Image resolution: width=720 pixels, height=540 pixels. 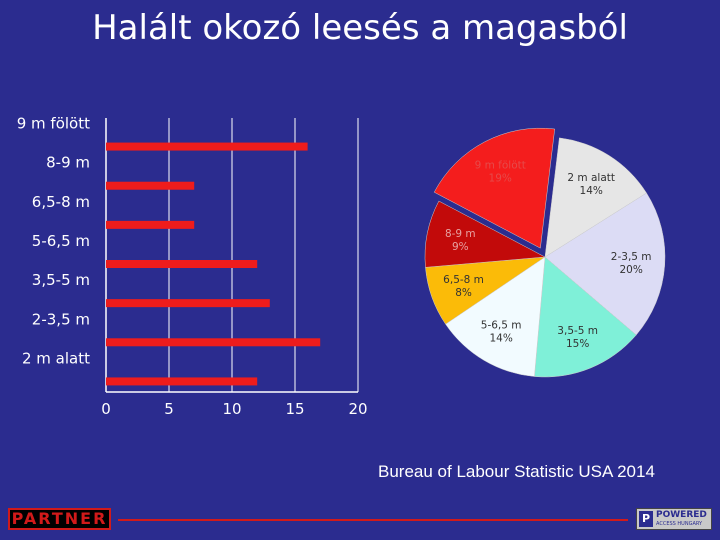 What do you see at coordinates (516, 471) in the screenshot?
I see `source-note: Bureau of Labour Statistic USA 2014` at bounding box center [516, 471].